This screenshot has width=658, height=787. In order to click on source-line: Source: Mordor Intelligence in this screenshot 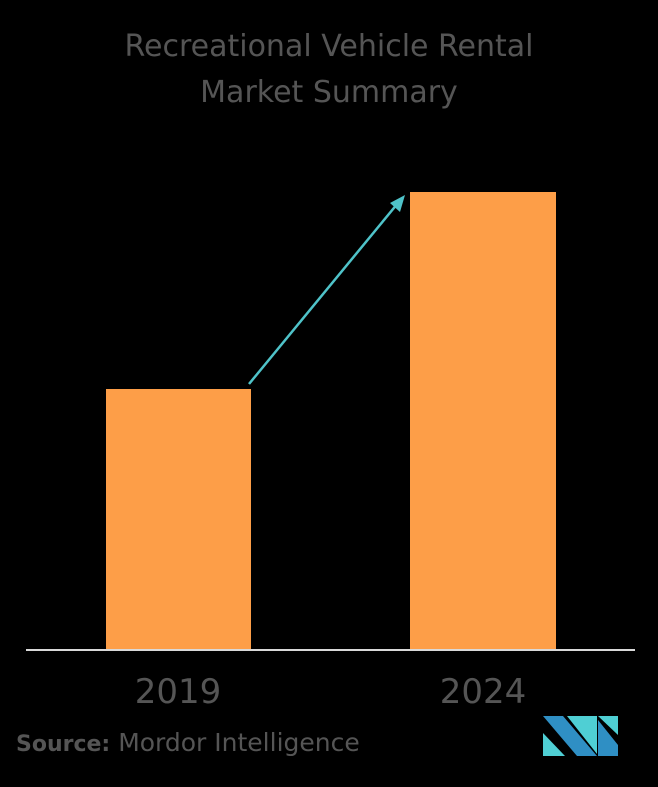, I will do `click(188, 742)`.